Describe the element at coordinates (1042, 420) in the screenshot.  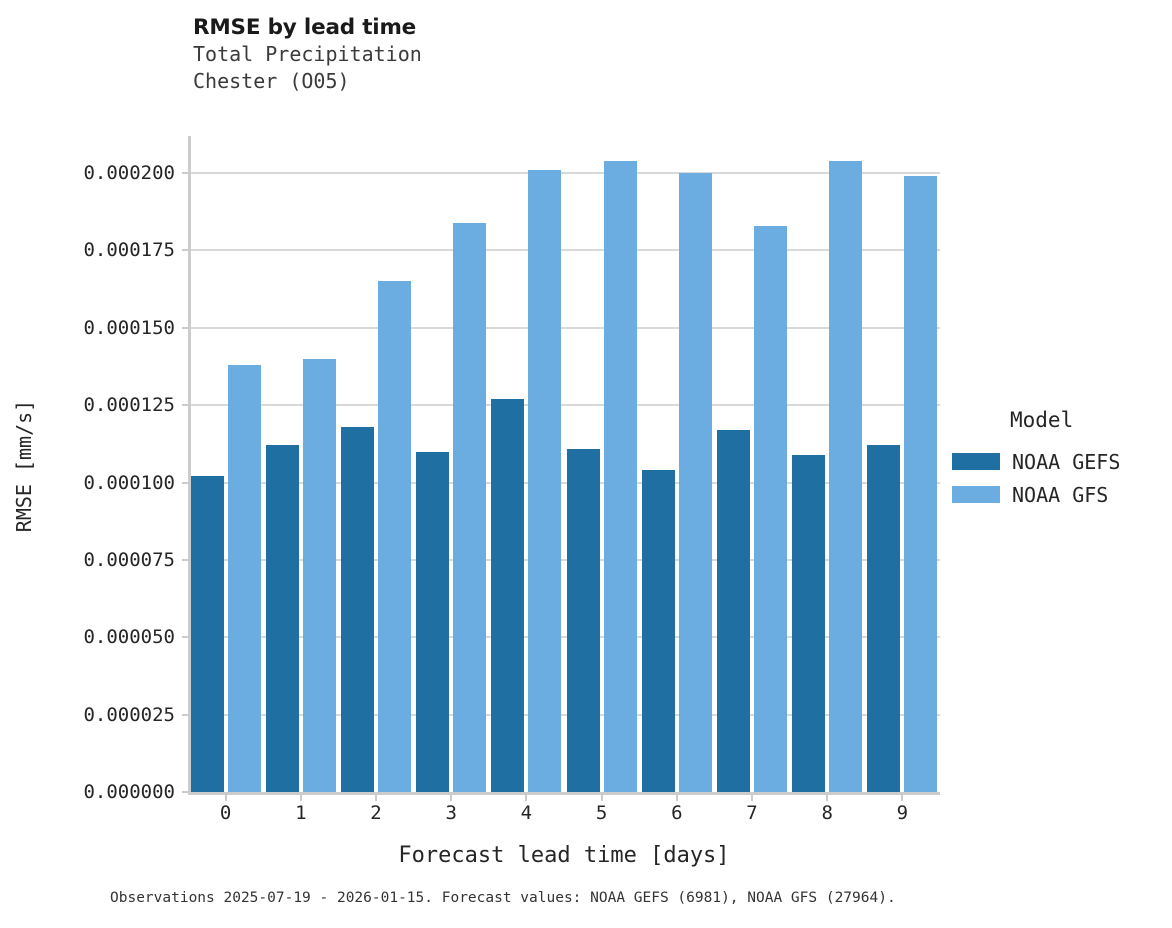
I see `legend-title: Model` at that location.